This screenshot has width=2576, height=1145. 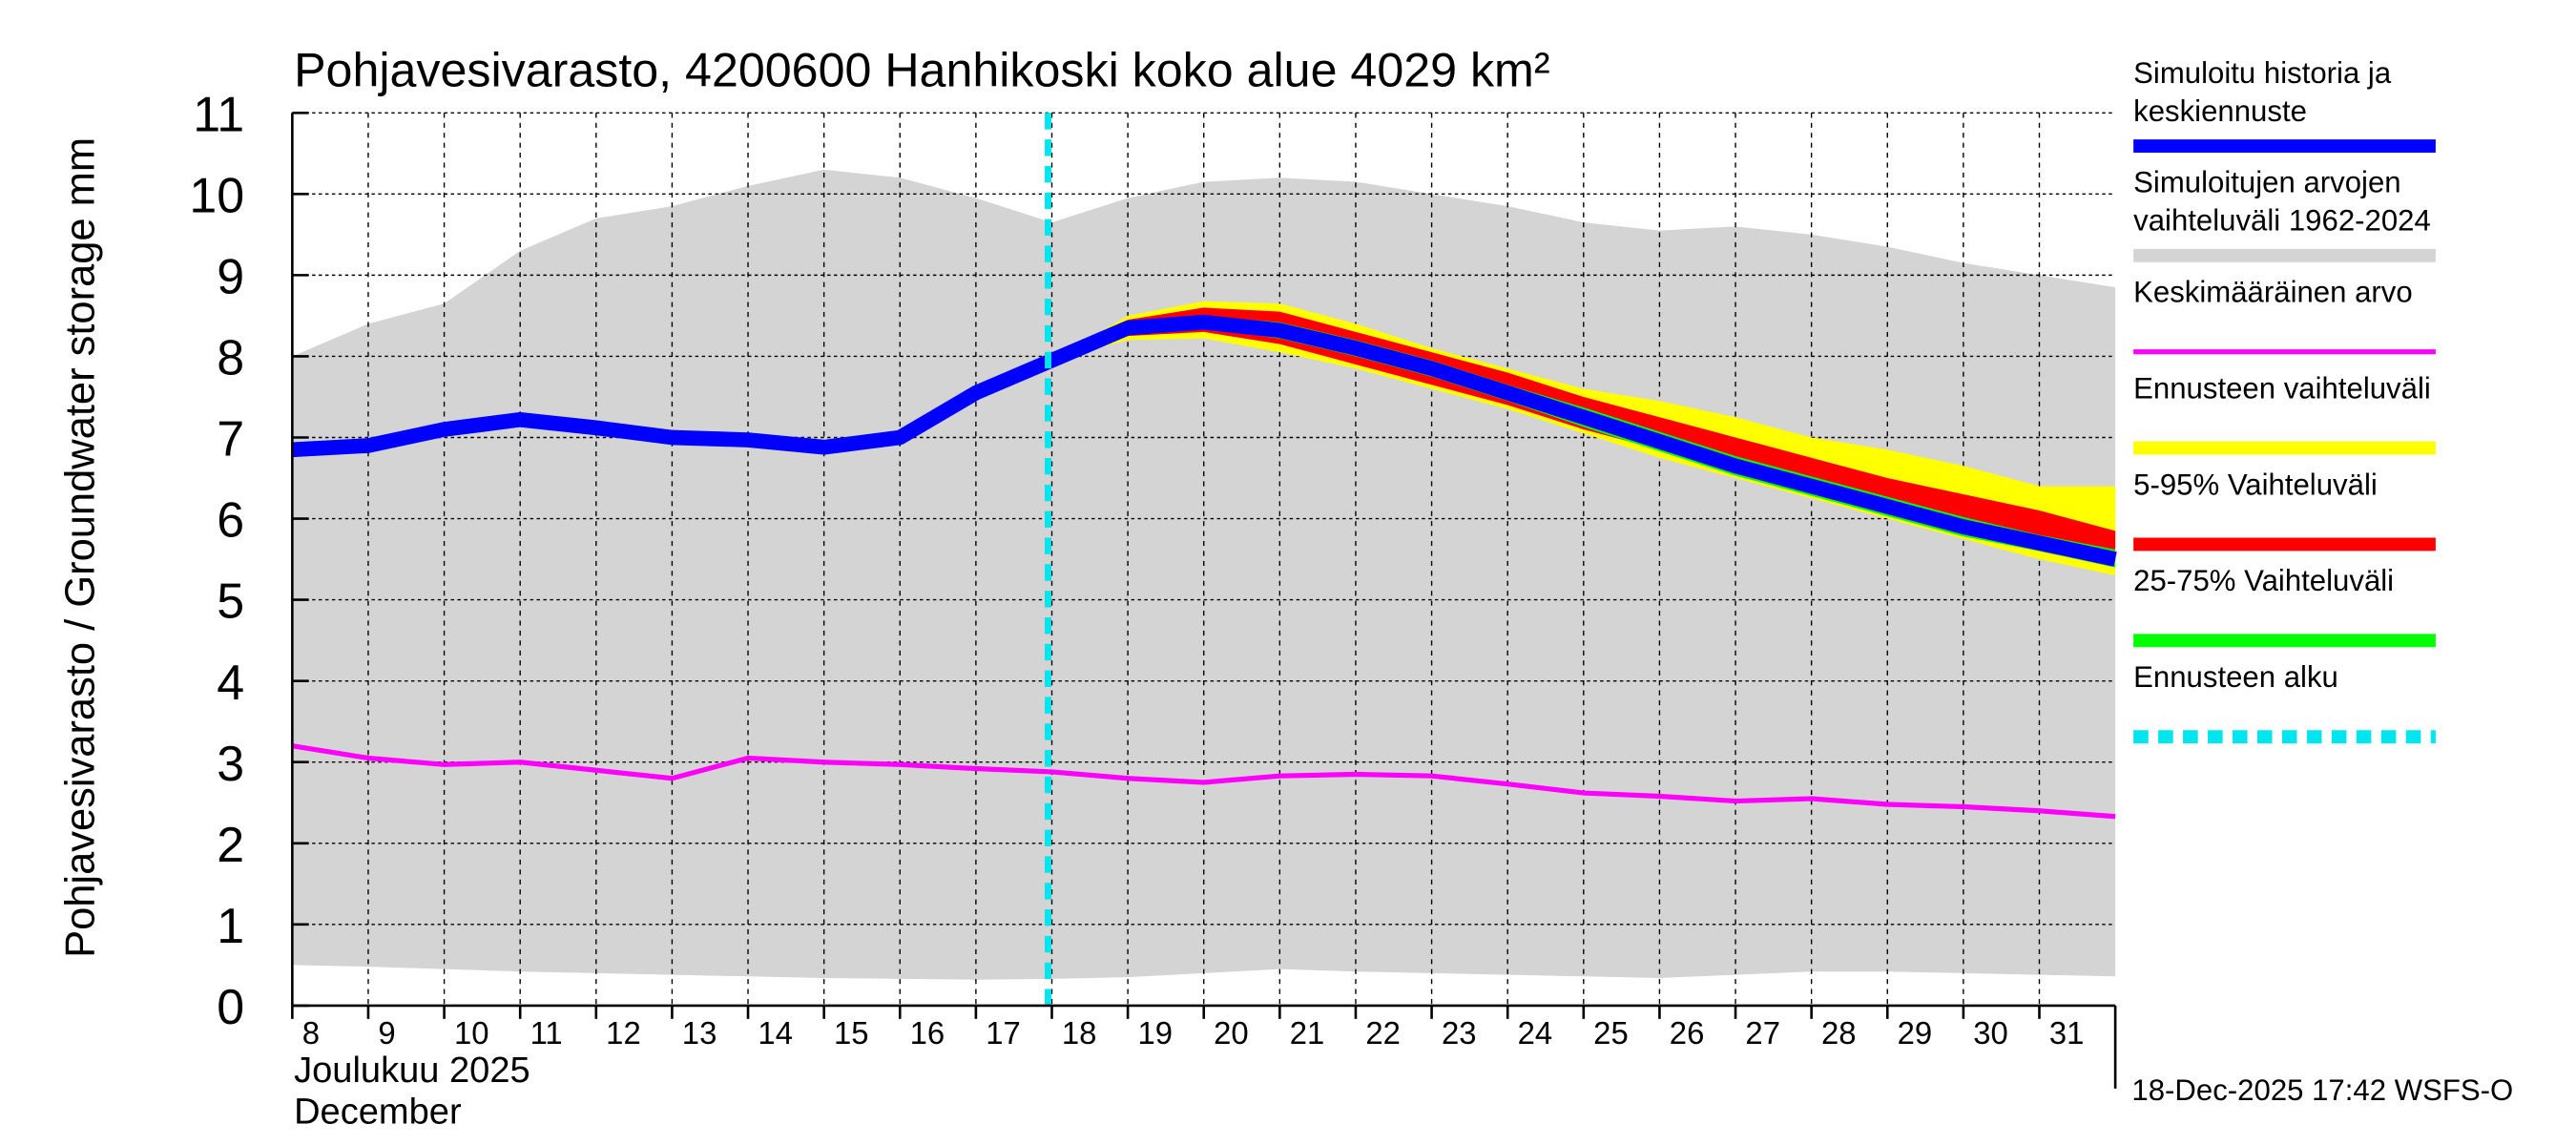 What do you see at coordinates (216, 195) in the screenshot?
I see `y-tick-label: 10` at bounding box center [216, 195].